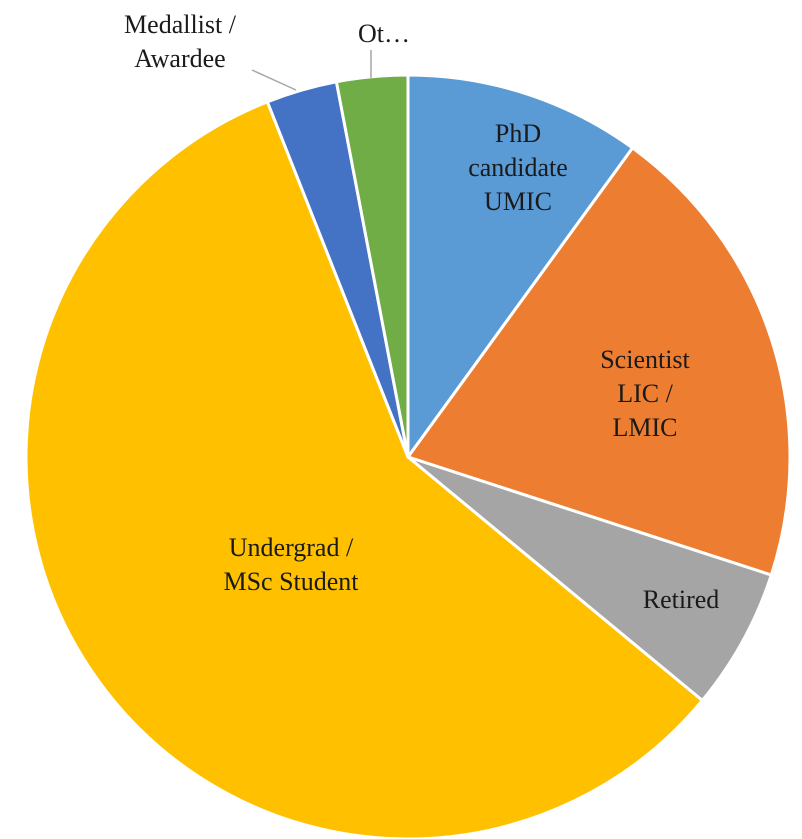  Describe the element at coordinates (518, 167) in the screenshot. I see `slice-label: PhD candidate UMIC` at that location.